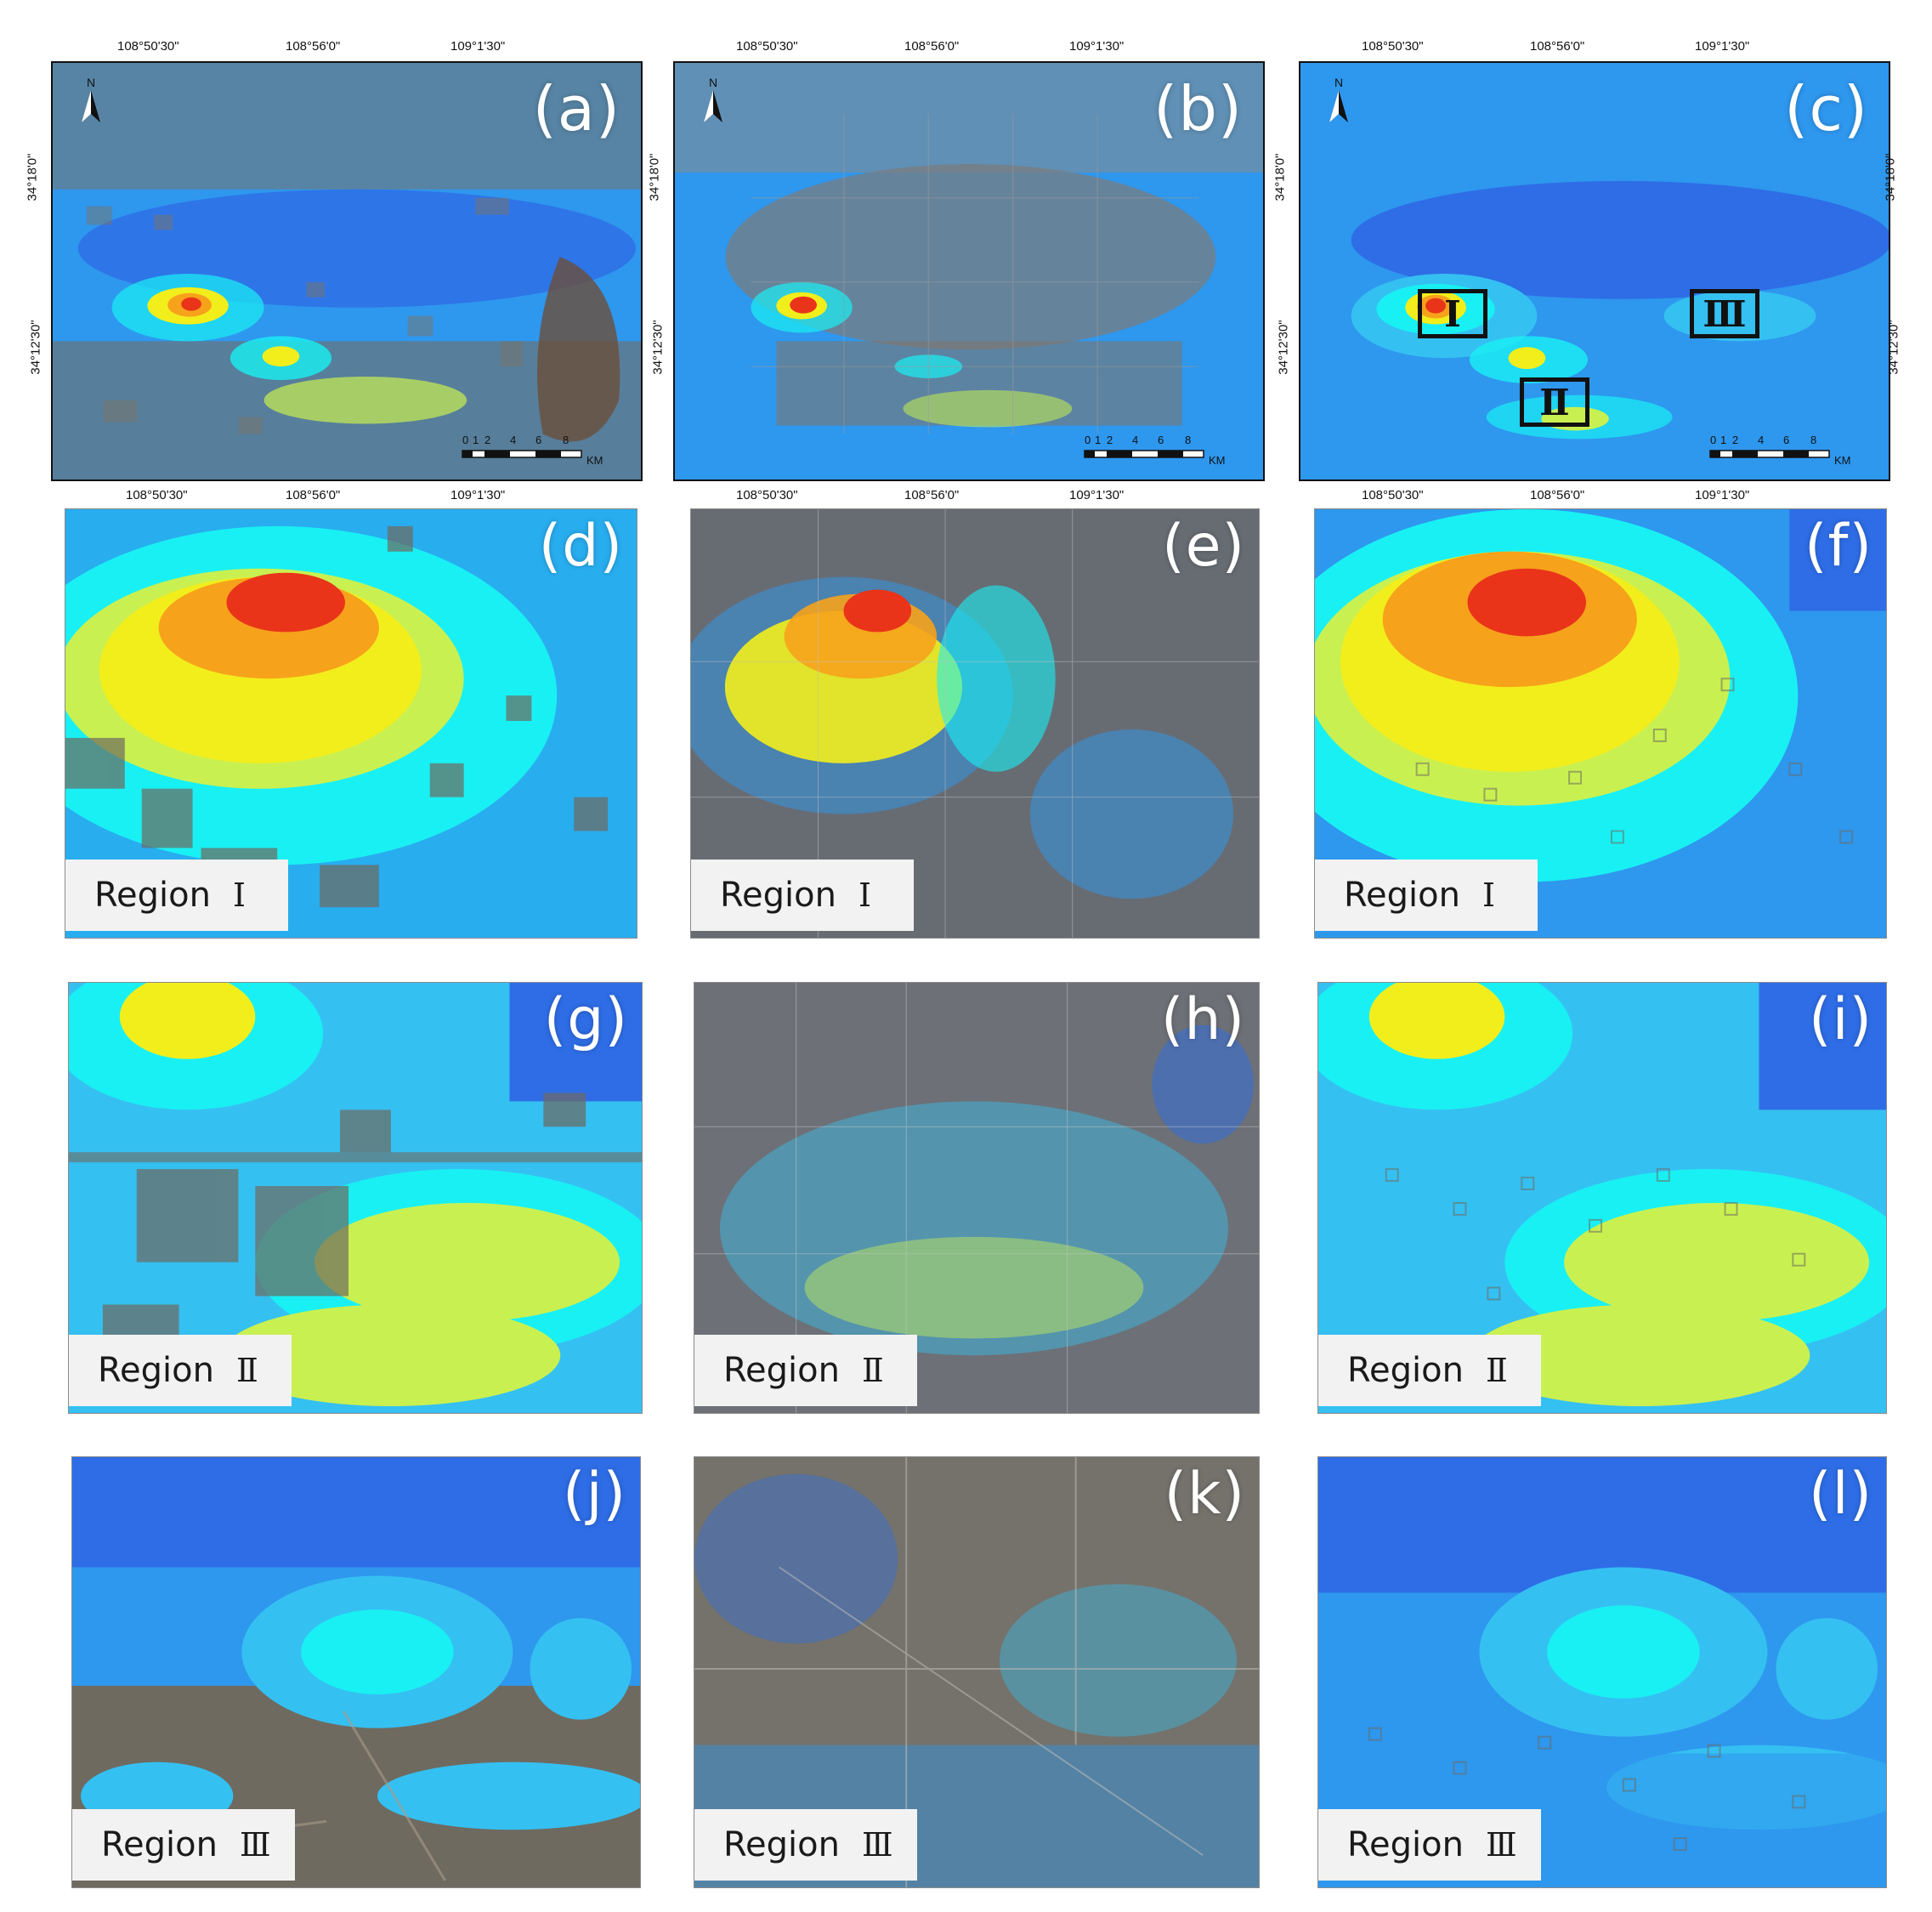  I want to click on inset-panel-f: (f) Region Ⅰ, so click(1600, 723).